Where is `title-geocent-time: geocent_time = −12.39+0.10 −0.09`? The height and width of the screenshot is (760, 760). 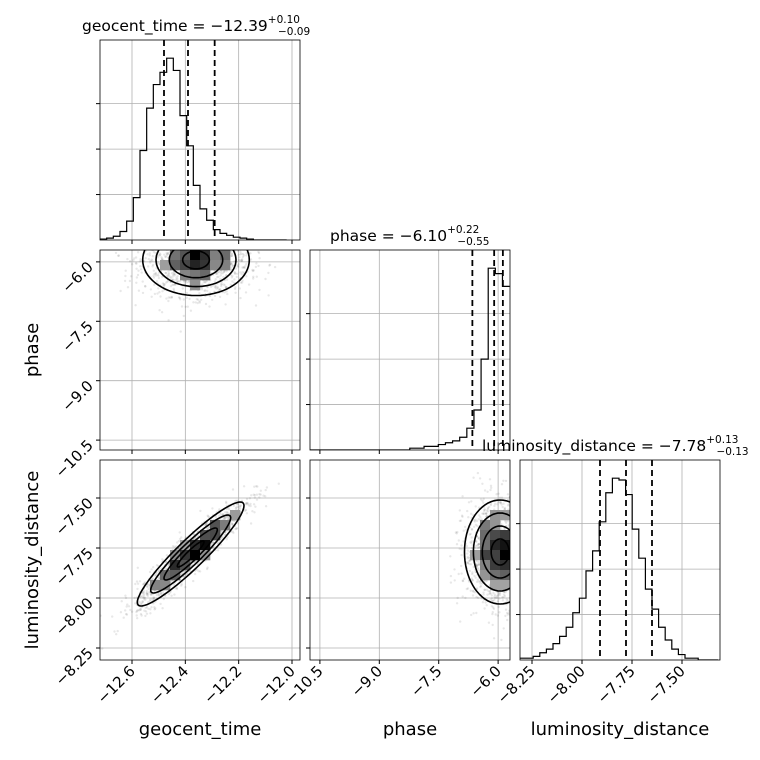
title-geocent-time: geocent_time = −12.39+0.10 −0.09 is located at coordinates (196, 26).